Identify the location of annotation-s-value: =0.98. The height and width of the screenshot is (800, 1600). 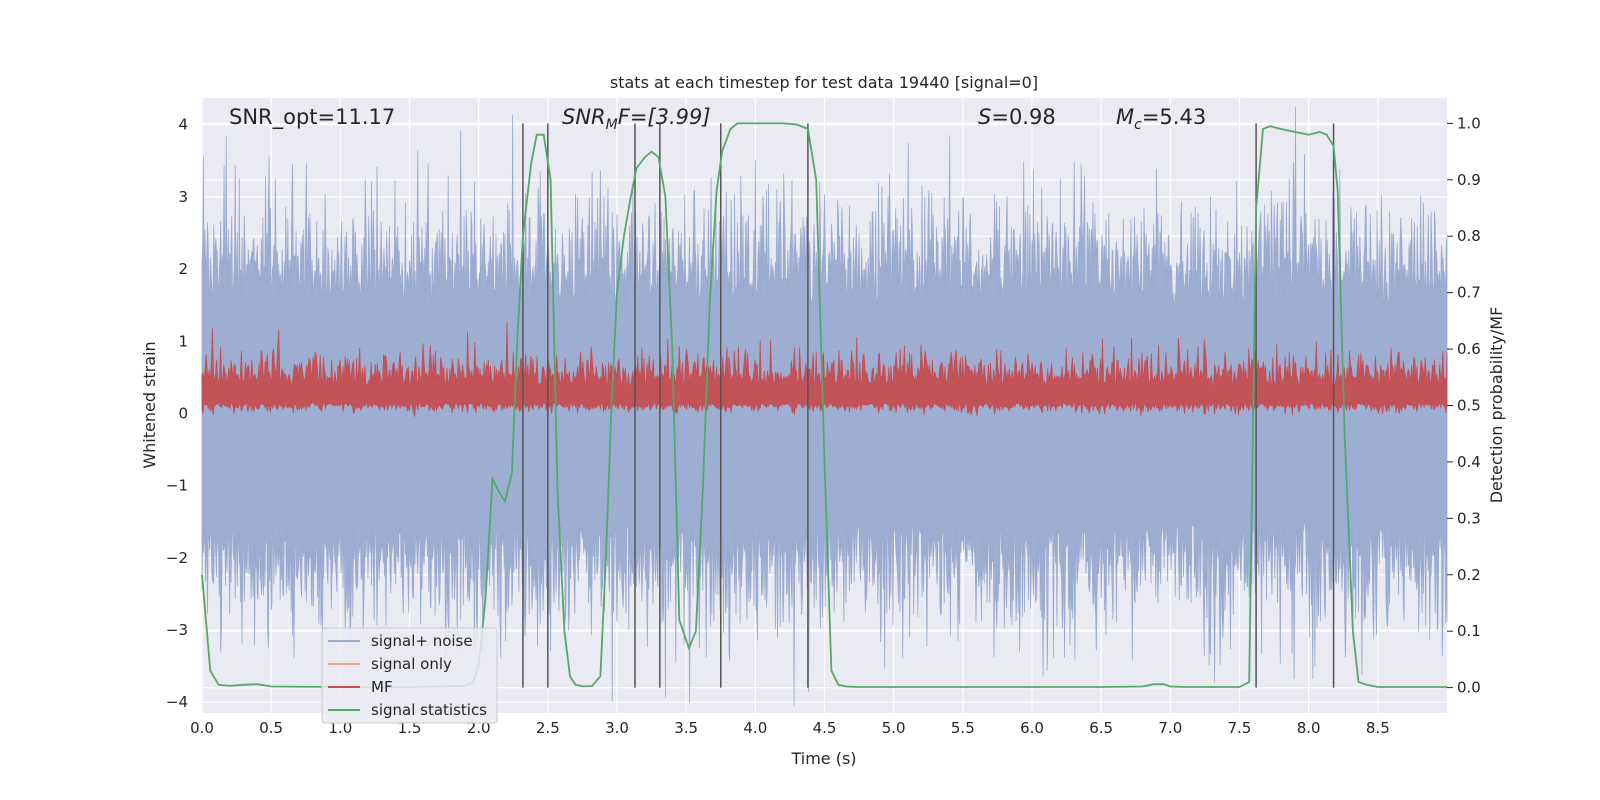
(1023, 117).